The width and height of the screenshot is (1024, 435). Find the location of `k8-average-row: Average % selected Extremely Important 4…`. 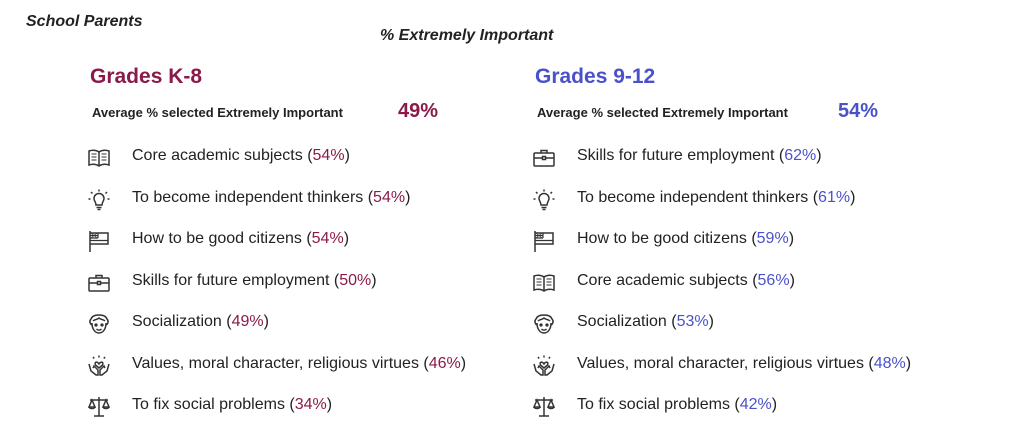

k8-average-row: Average % selected Extremely Important 4… is located at coordinates (315, 115).